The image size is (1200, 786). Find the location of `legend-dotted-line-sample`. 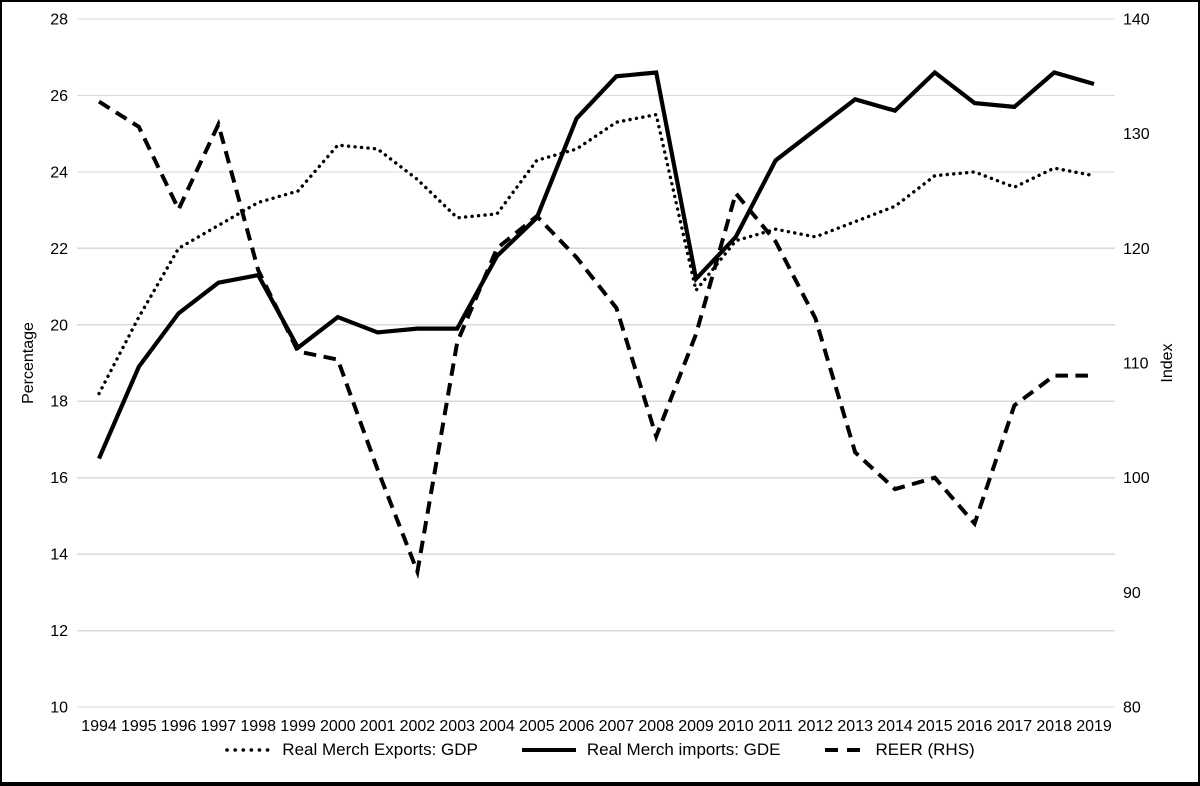

legend-dotted-line-sample is located at coordinates (249, 750).